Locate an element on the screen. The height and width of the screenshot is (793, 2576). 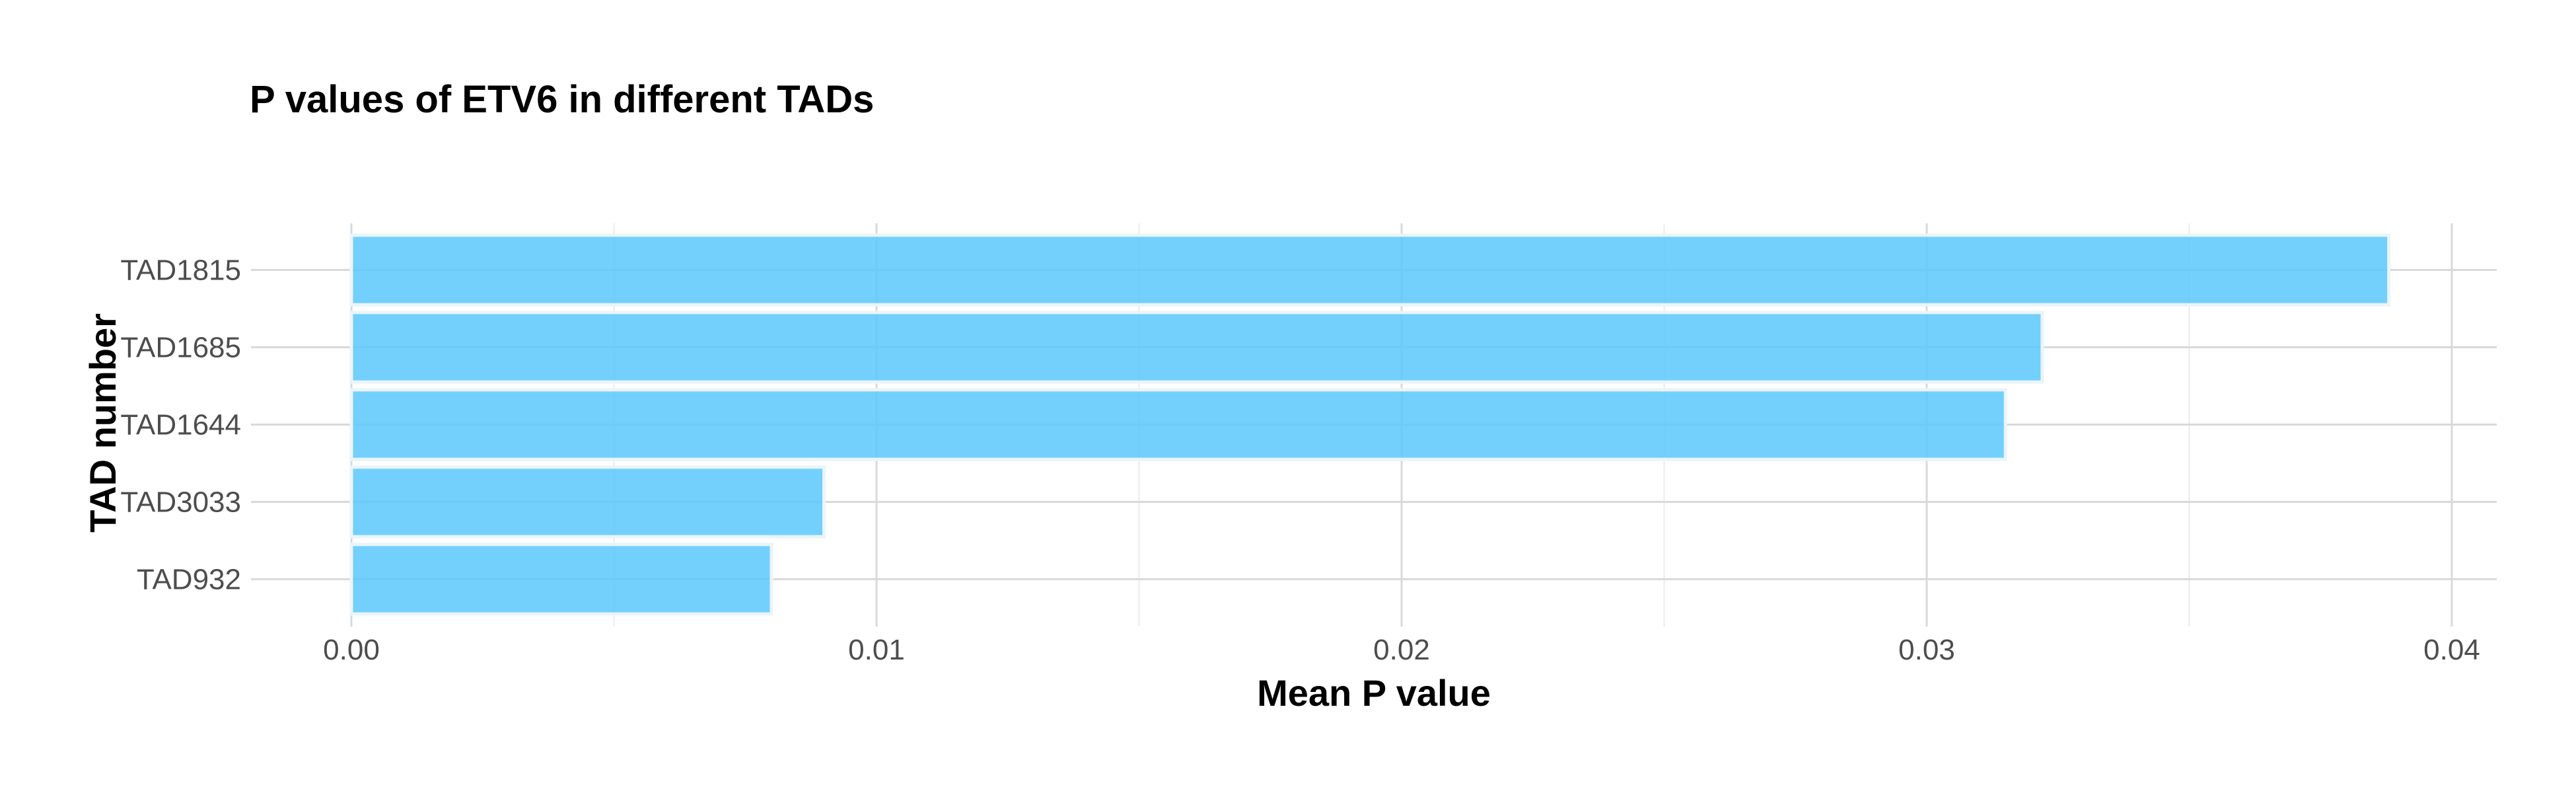
x-tick-label: 0.02 is located at coordinates (1401, 650).